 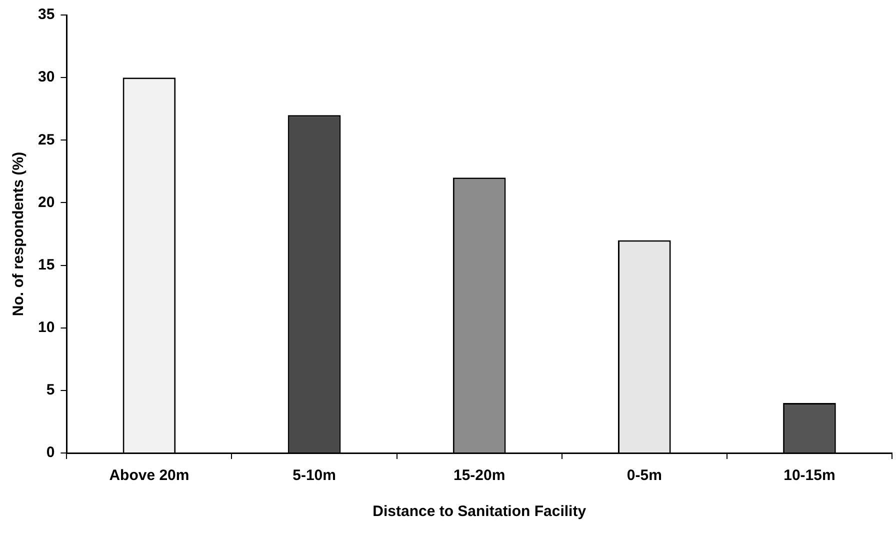 What do you see at coordinates (479, 475) in the screenshot?
I see `x-tick-label: 15-20m` at bounding box center [479, 475].